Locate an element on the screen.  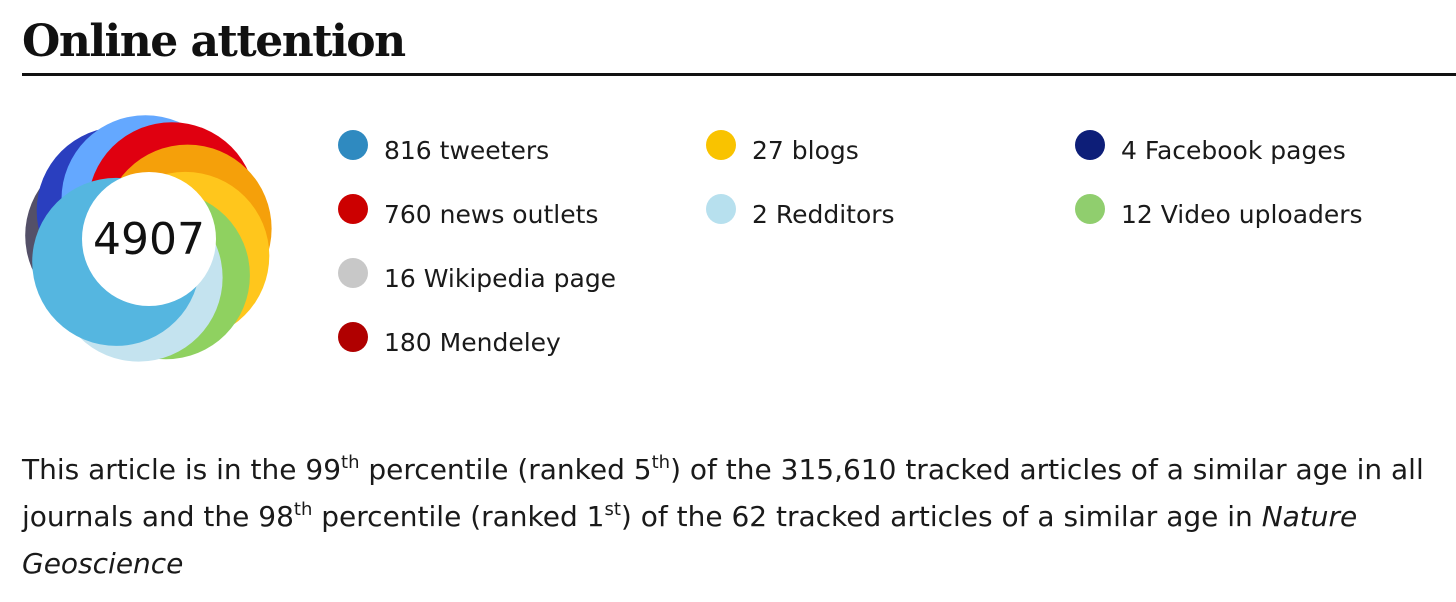
source-news-outlets: 760 news outlets is located at coordinates (468, 214).